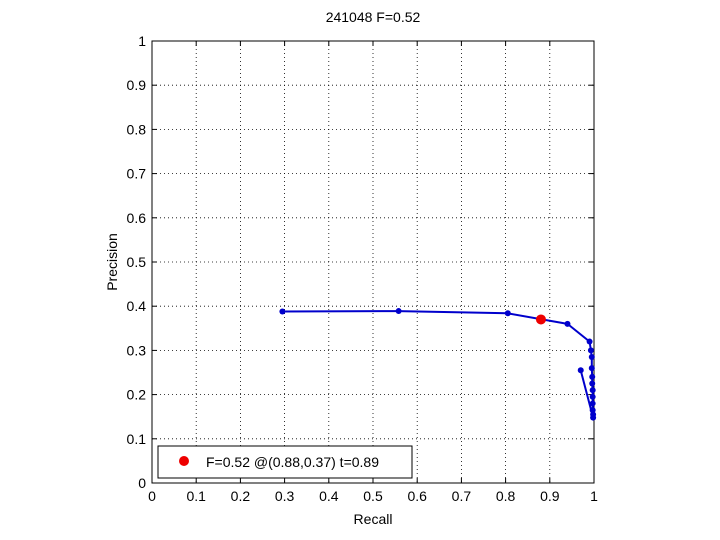  I want to click on y-tick-label: 0.8, so click(137, 129).